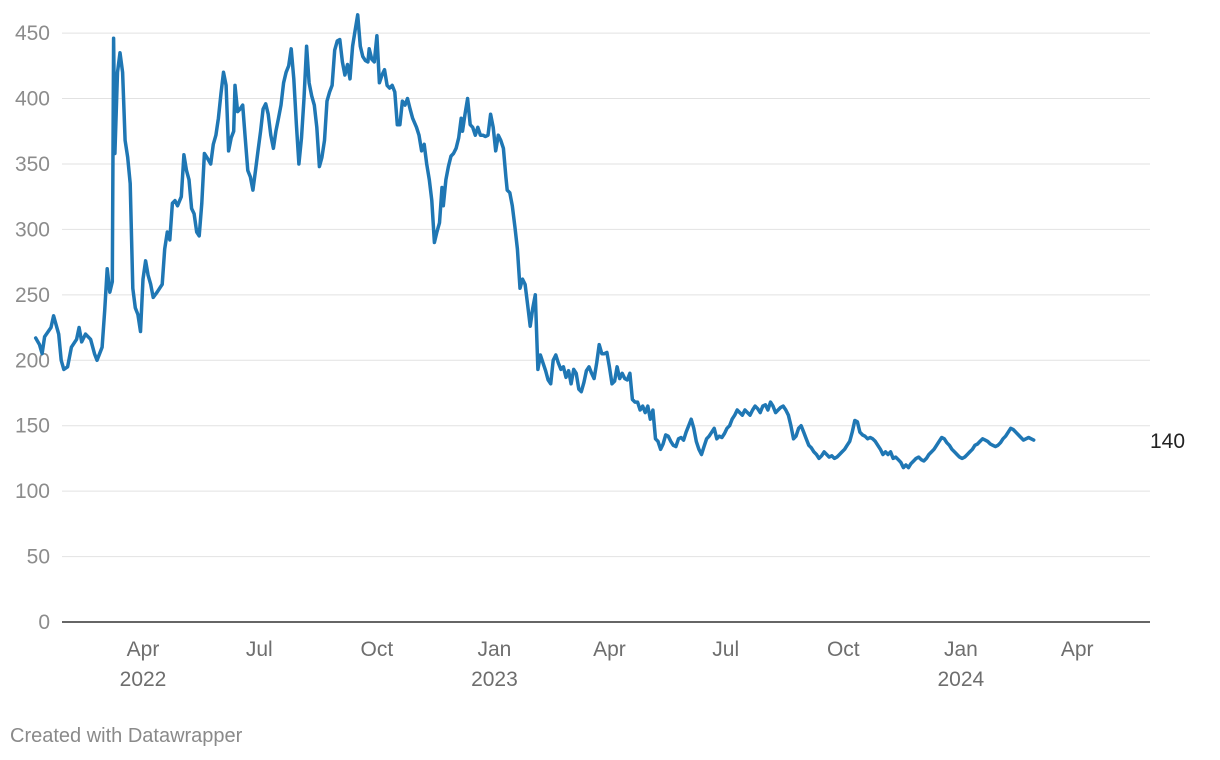 Image resolution: width=1220 pixels, height=760 pixels. Describe the element at coordinates (143, 679) in the screenshot. I see `x-tick-year-label: 2022` at that location.